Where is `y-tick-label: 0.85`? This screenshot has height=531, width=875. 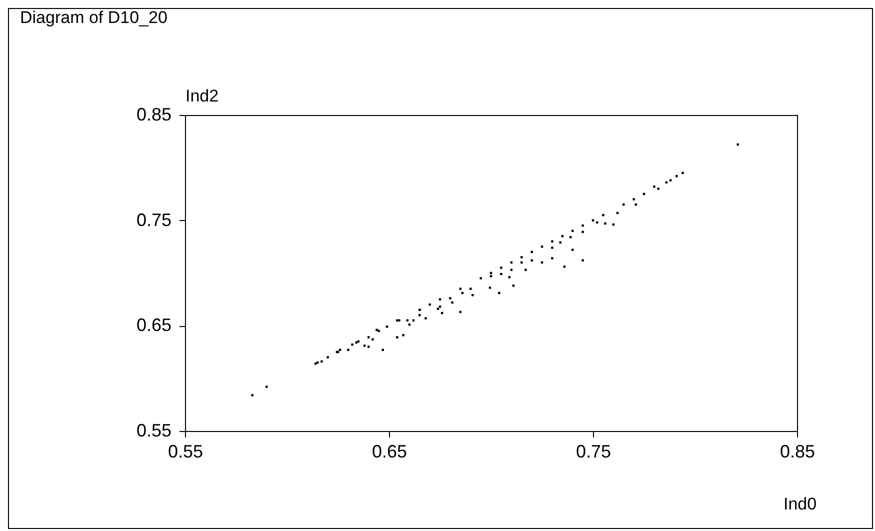
y-tick-label: 0.85 is located at coordinates (154, 114).